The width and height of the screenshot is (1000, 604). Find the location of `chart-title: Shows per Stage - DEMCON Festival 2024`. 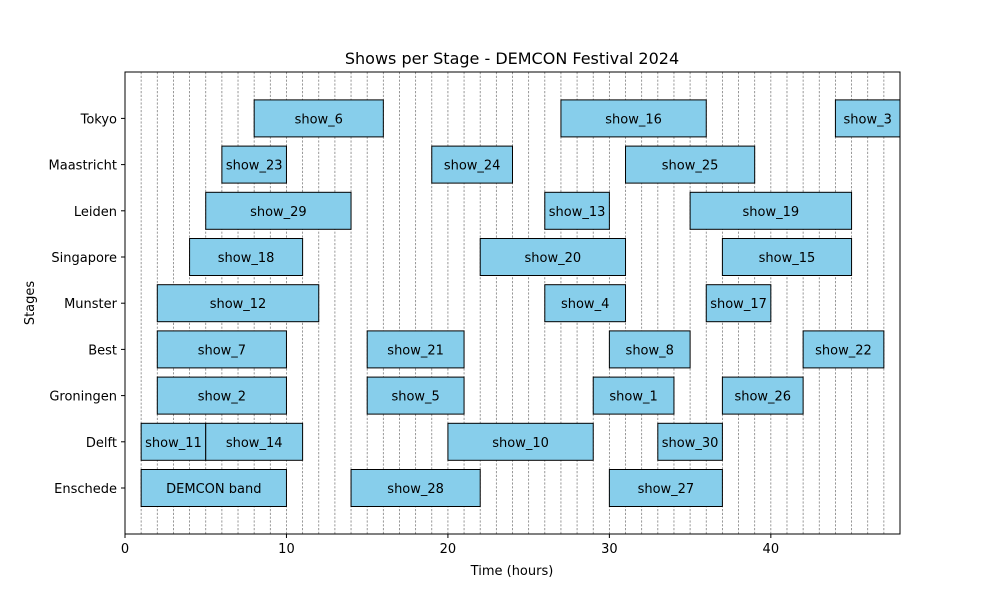

chart-title: Shows per Stage - DEMCON Festival 2024 is located at coordinates (512, 58).